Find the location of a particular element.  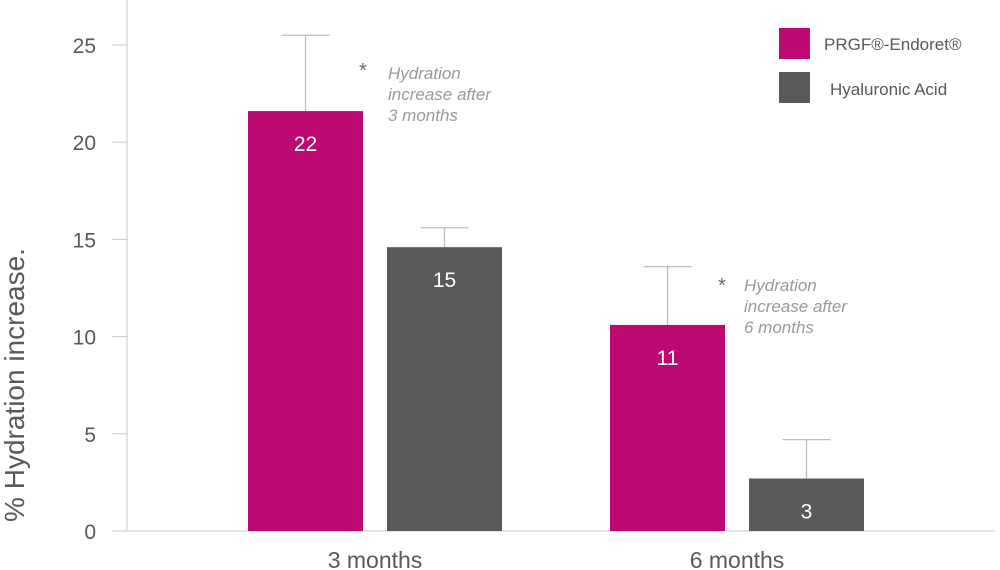

legend-label: PRGF®-Endoret® is located at coordinates (893, 44).